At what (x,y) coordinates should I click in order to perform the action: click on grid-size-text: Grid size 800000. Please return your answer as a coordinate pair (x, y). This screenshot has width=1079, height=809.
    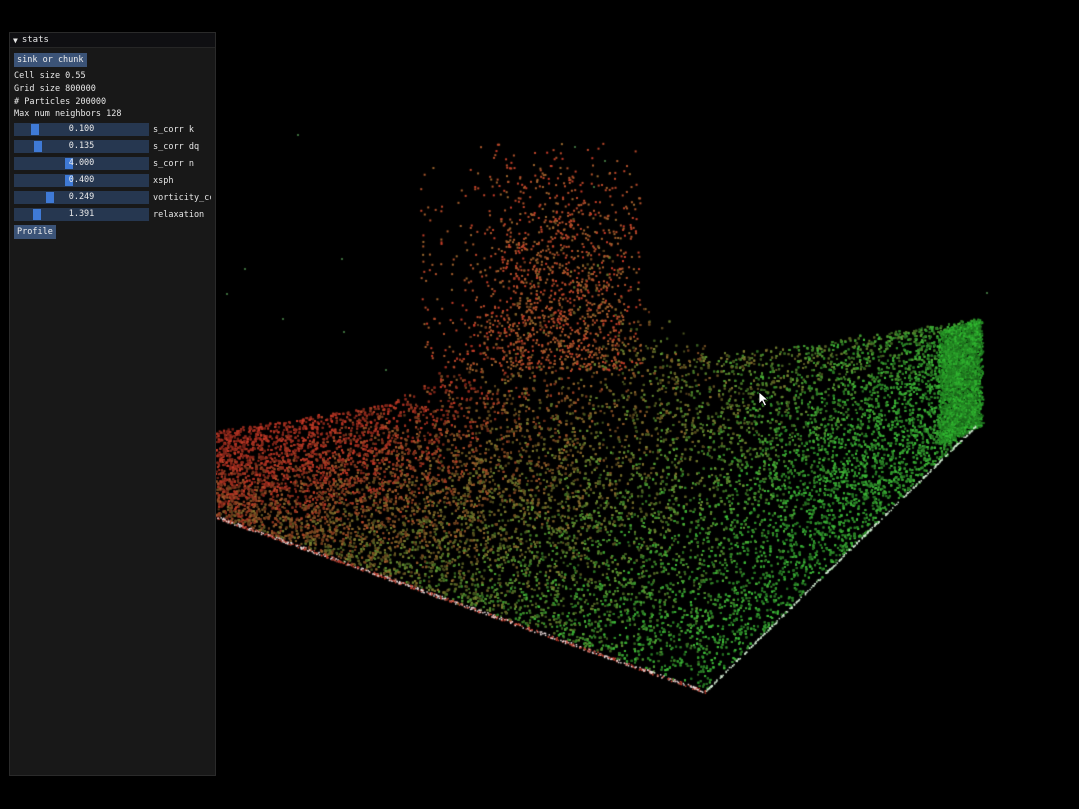
    Looking at the image, I should click on (55, 88).